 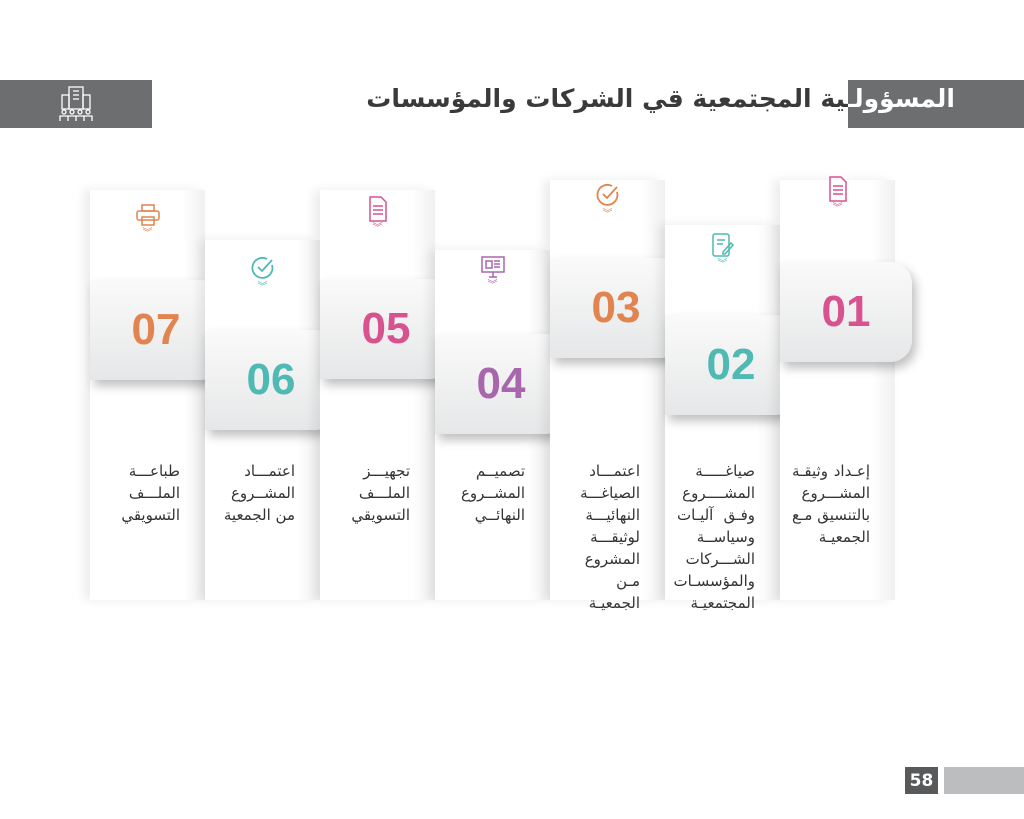 I want to click on step-number: 01, so click(x=846, y=311).